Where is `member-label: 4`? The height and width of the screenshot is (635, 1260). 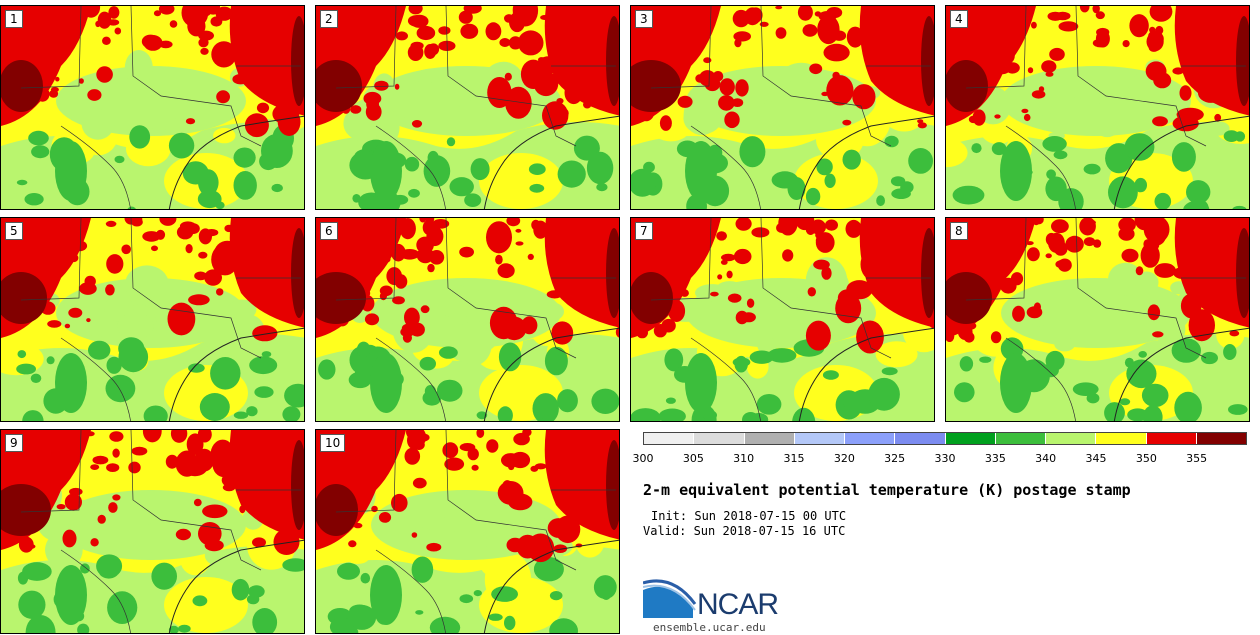 member-label: 4 is located at coordinates (959, 19).